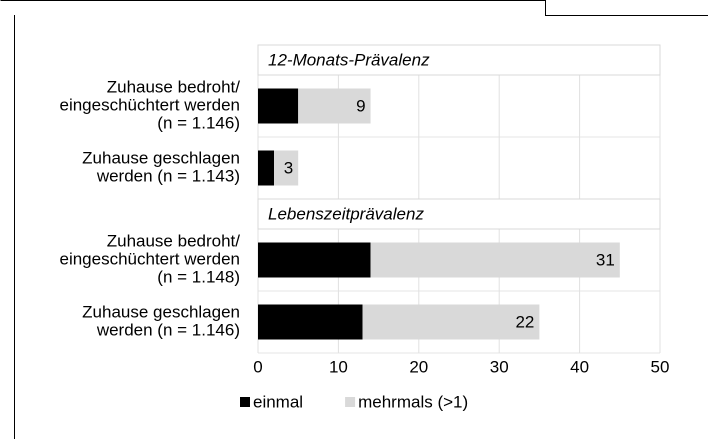 Image resolution: width=708 pixels, height=439 pixels. Describe the element at coordinates (257, 366) in the screenshot. I see `x-tick-label: 0` at that location.